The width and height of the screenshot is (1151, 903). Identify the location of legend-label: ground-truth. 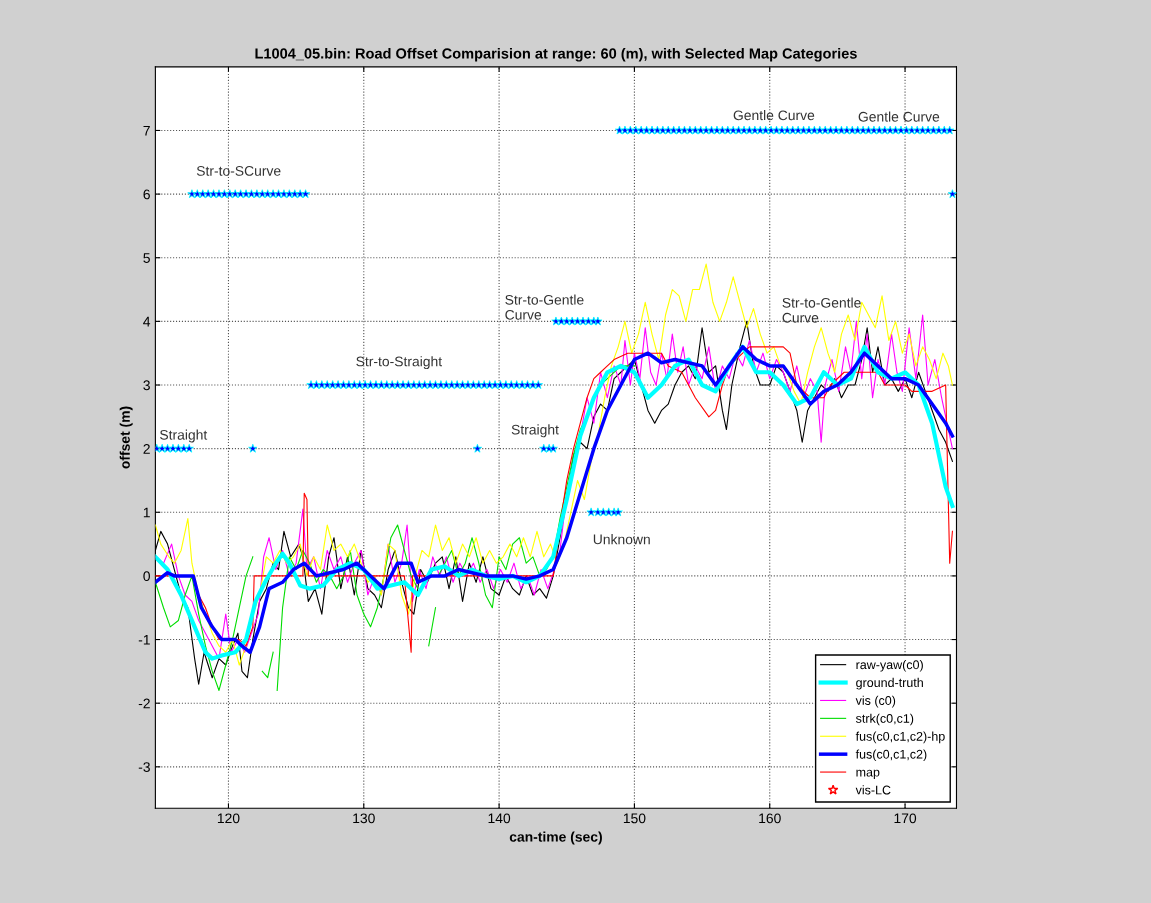
(889, 683).